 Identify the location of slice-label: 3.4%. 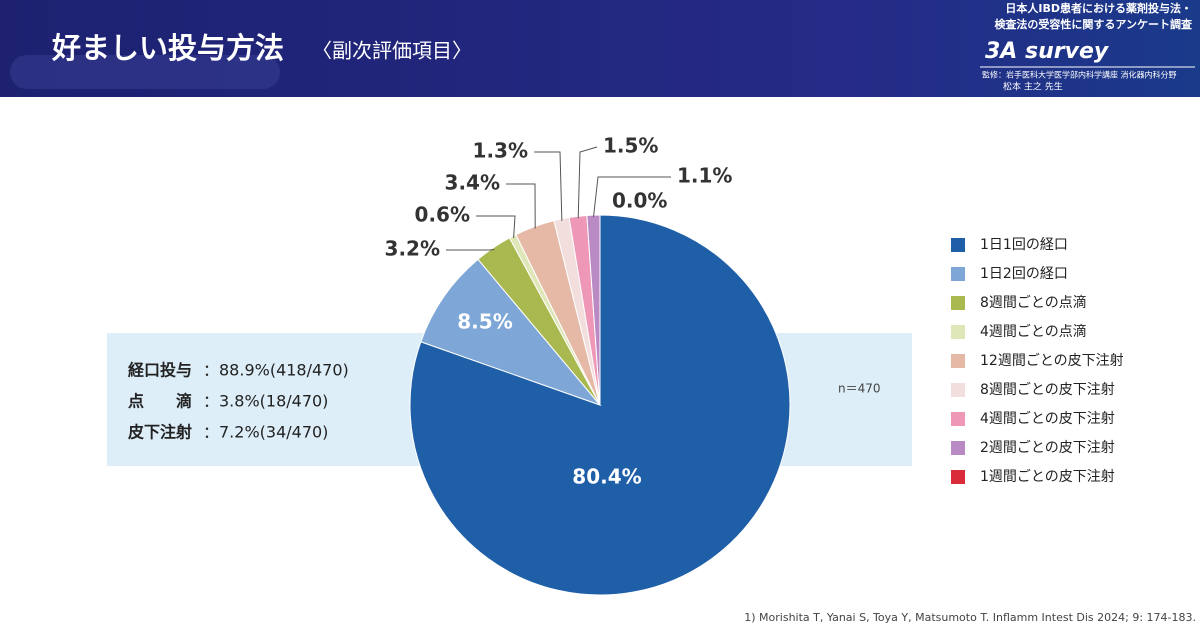
(472, 183).